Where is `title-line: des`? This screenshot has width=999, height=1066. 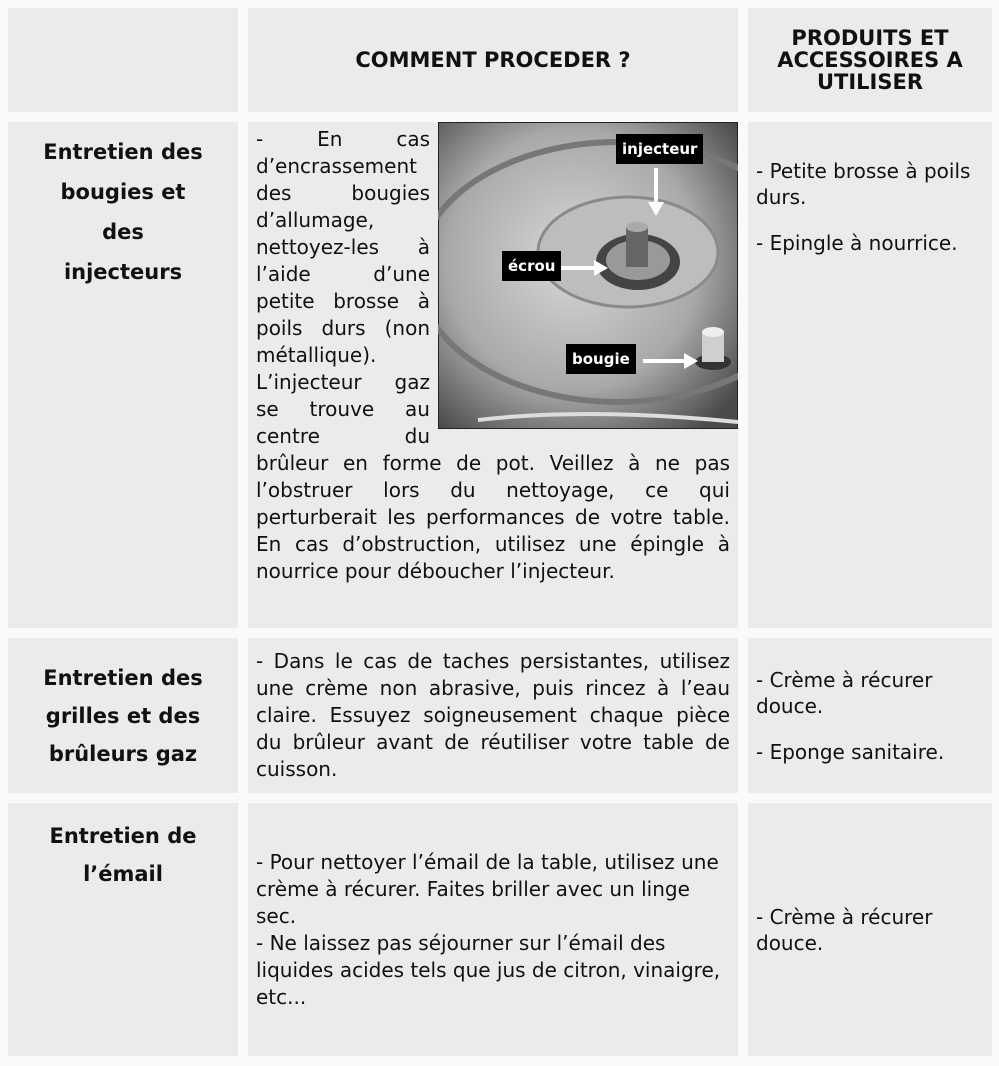 title-line: des is located at coordinates (123, 232).